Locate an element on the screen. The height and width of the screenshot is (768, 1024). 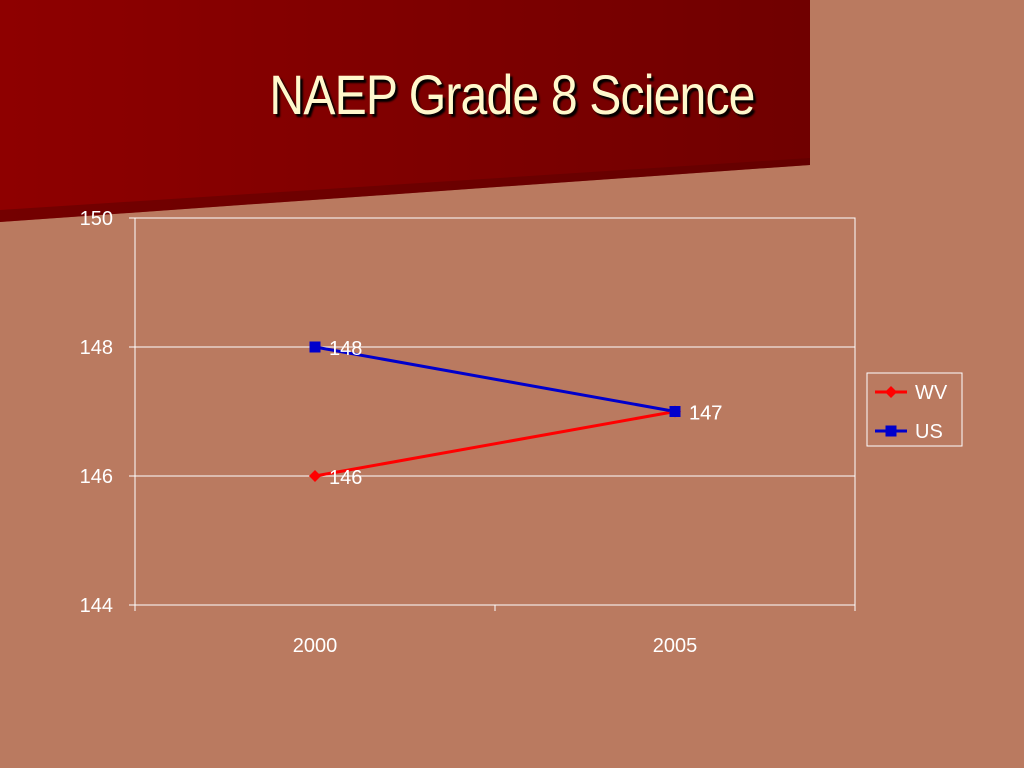
slide-title: NAEP Grade 8 Science is located at coordinates (512, 94).